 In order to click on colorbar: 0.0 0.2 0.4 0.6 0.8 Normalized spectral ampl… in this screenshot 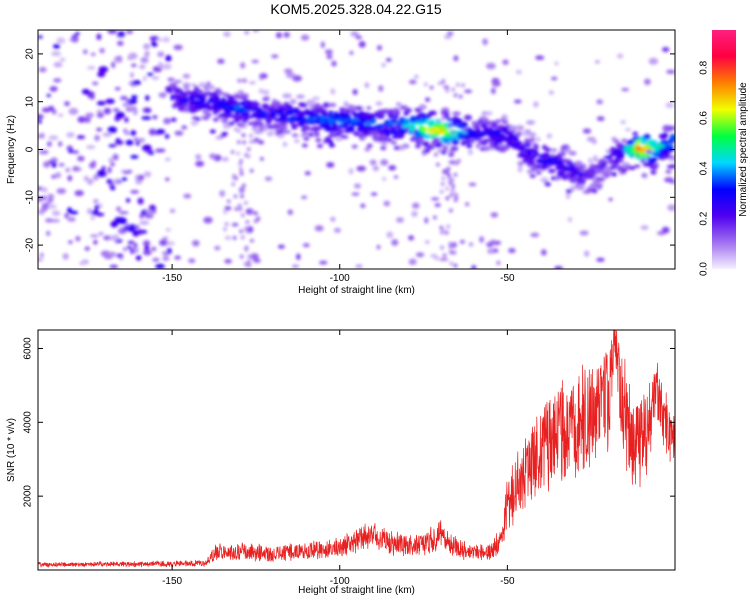, I will do `click(724, 153)`.